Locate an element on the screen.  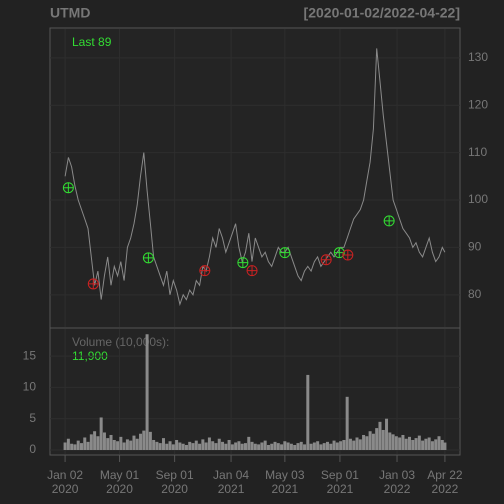
last-price: Last 89 is located at coordinates (92, 42).